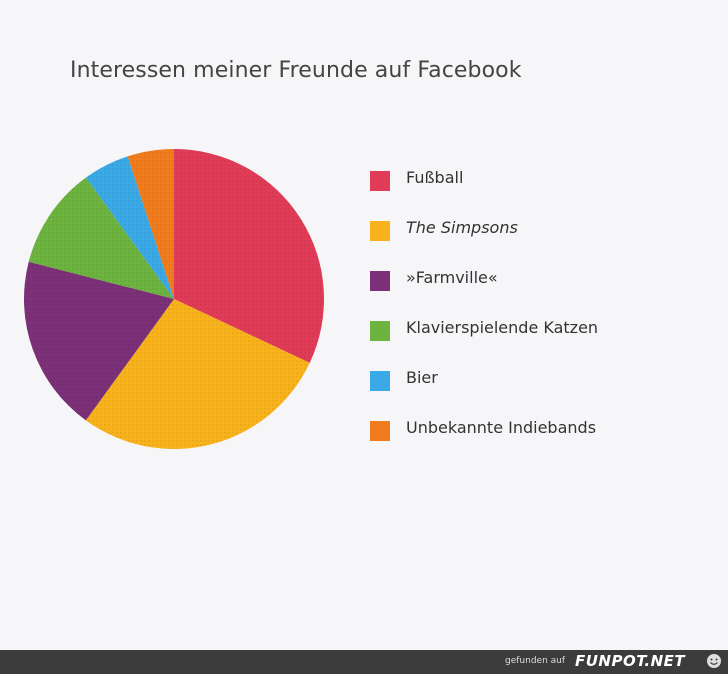  I want to click on legend-label: Fußball, so click(435, 177).